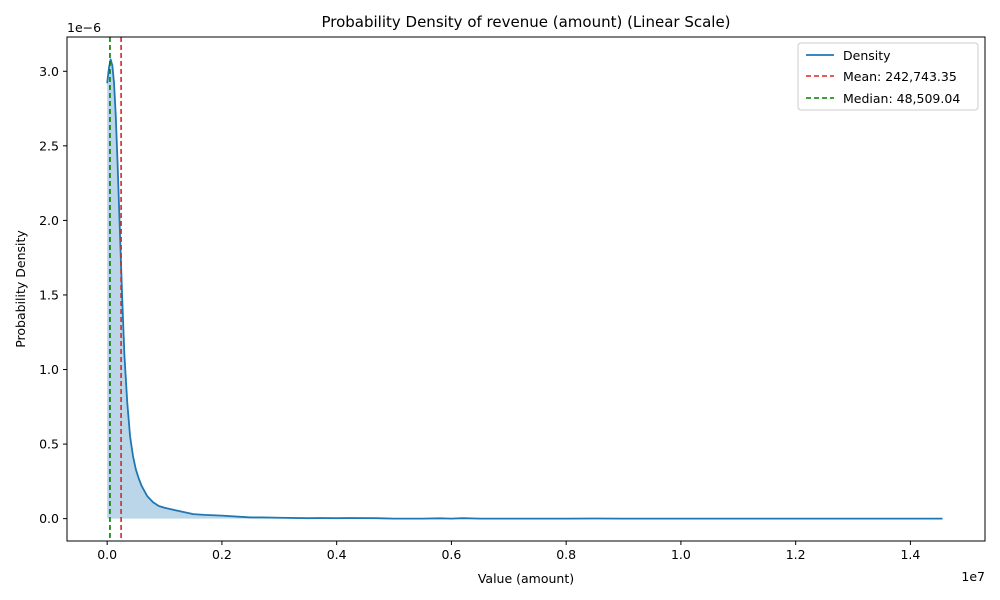 The height and width of the screenshot is (600, 1000). Describe the element at coordinates (107, 554) in the screenshot. I see `x-tick-label: 0.0` at that location.